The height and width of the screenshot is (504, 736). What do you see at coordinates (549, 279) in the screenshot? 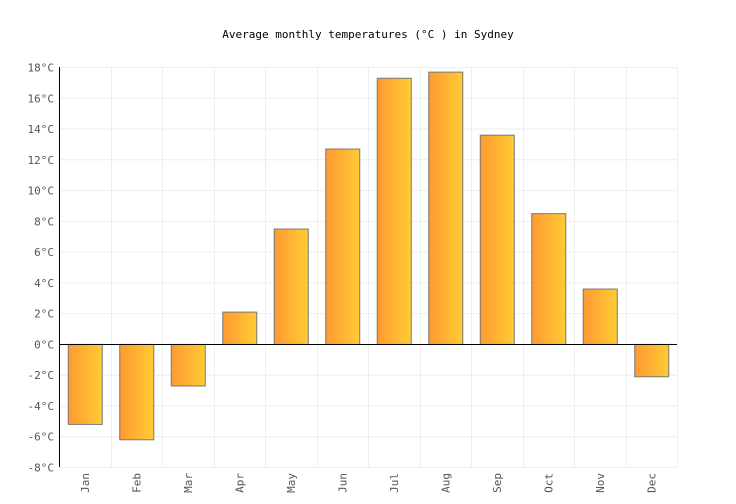
I see `bar-oct` at bounding box center [549, 279].